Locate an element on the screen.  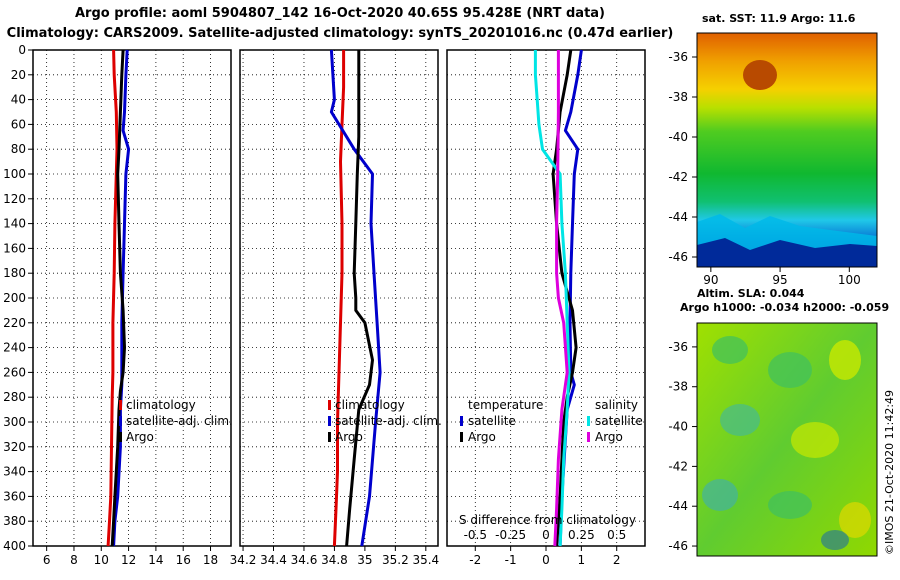
salinity-profiles is located at coordinates (355, 298).